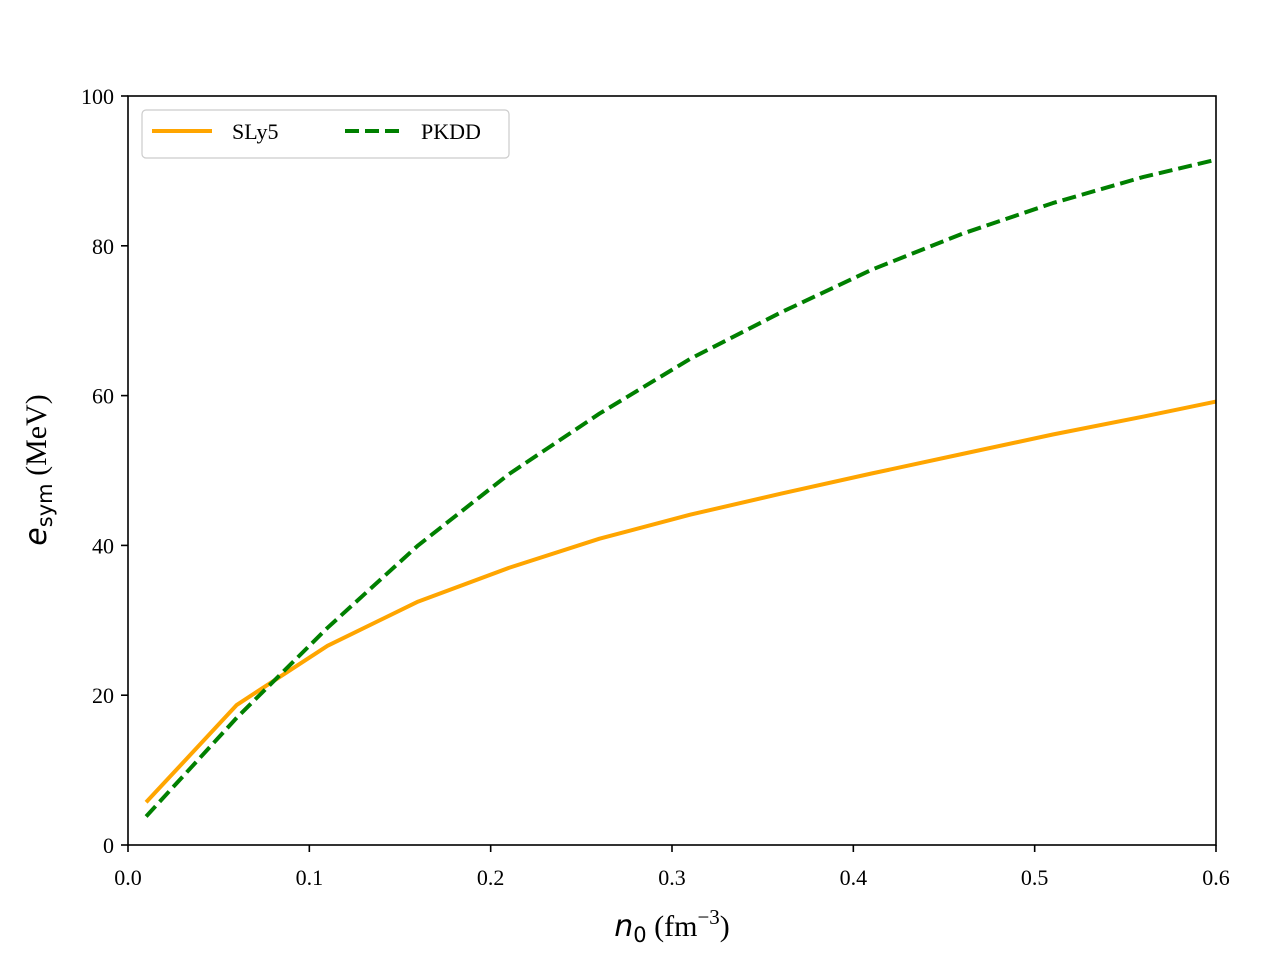 This screenshot has height=960, width=1280. I want to click on y-tick-label: 40, so click(103, 545).